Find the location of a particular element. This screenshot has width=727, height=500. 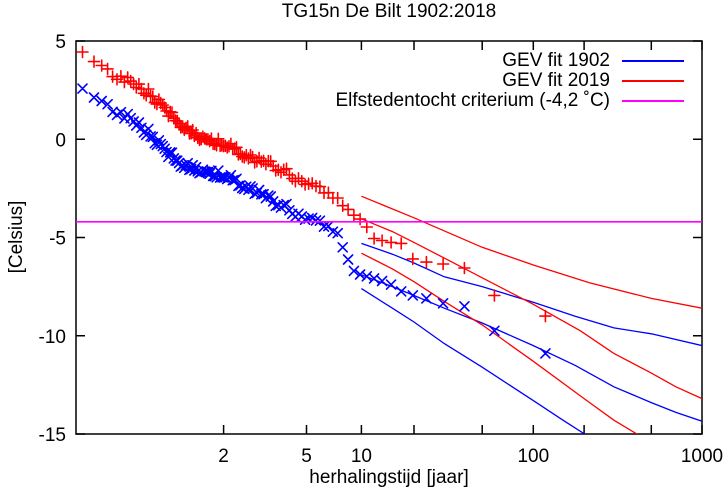

legend-label: GEV fit 1902 is located at coordinates (556, 60).